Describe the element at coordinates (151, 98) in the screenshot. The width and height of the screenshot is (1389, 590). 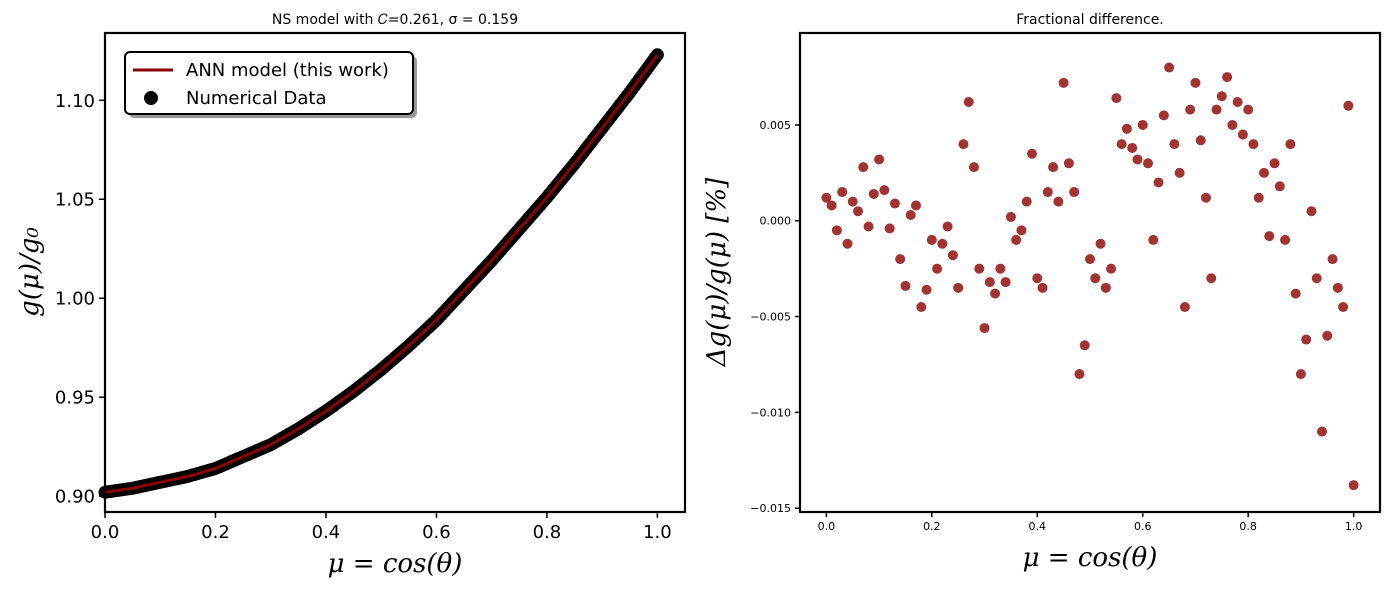
I see `legend-dot-swatch` at that location.